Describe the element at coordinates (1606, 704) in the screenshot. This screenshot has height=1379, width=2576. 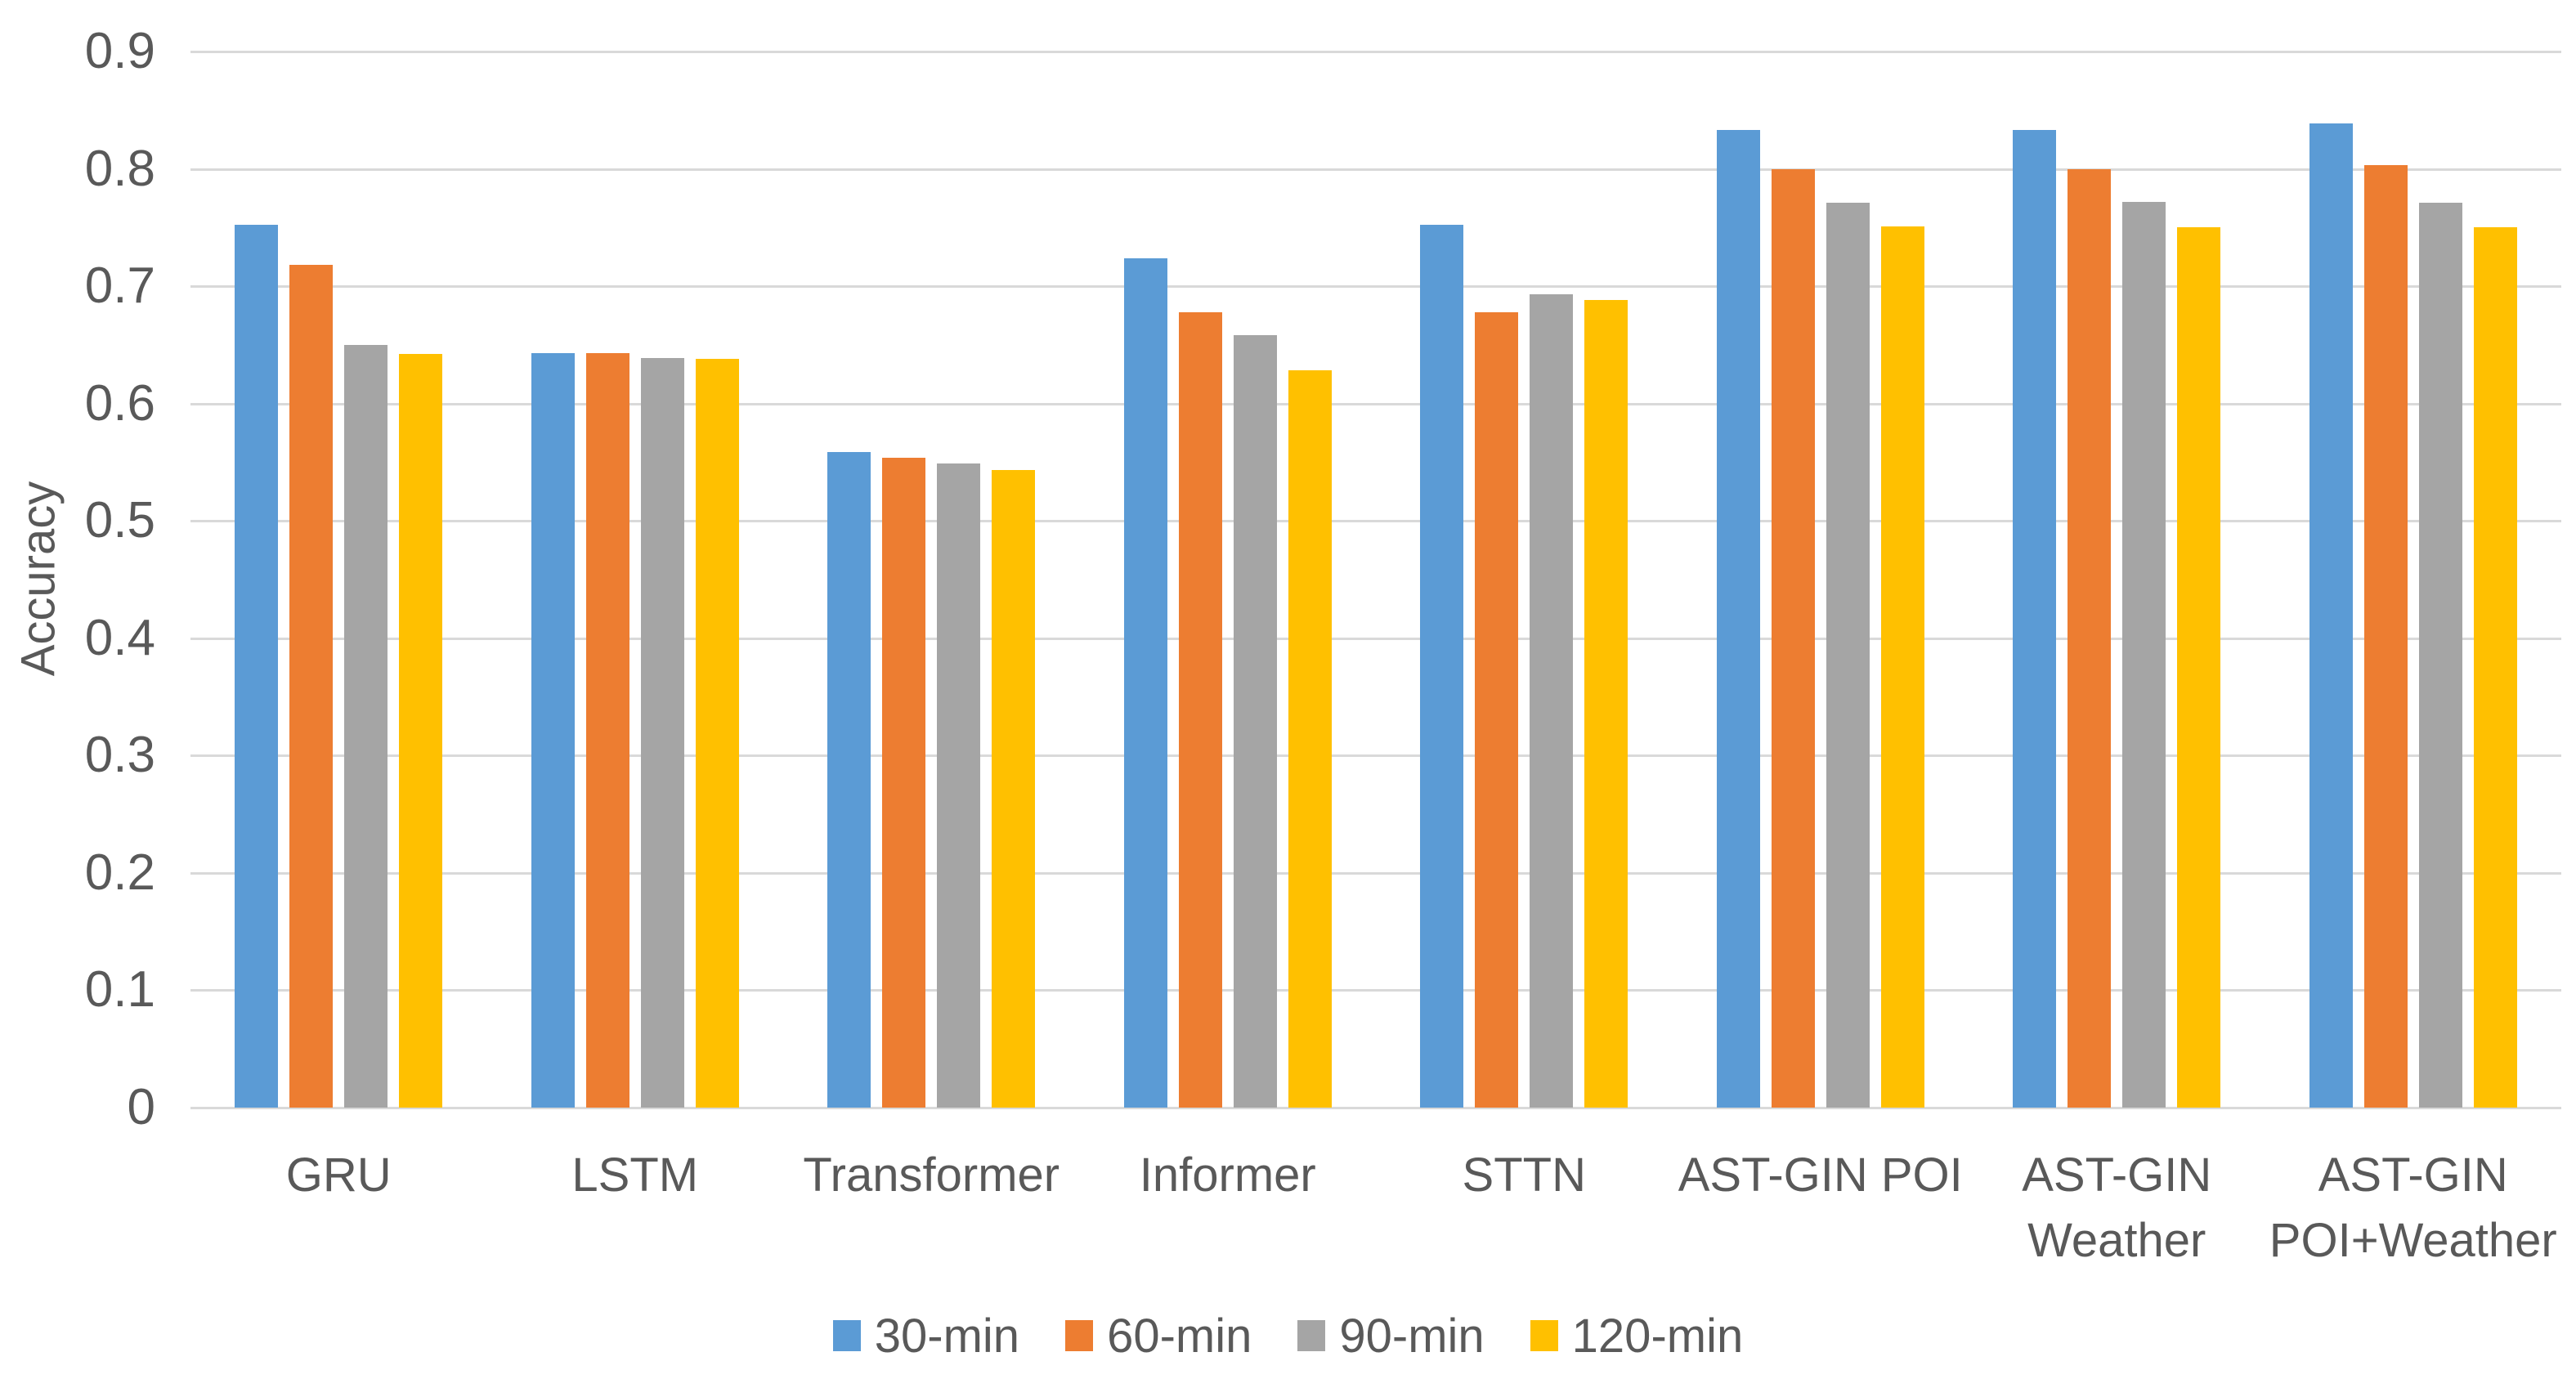
I see `bar-120-min-sttn` at that location.